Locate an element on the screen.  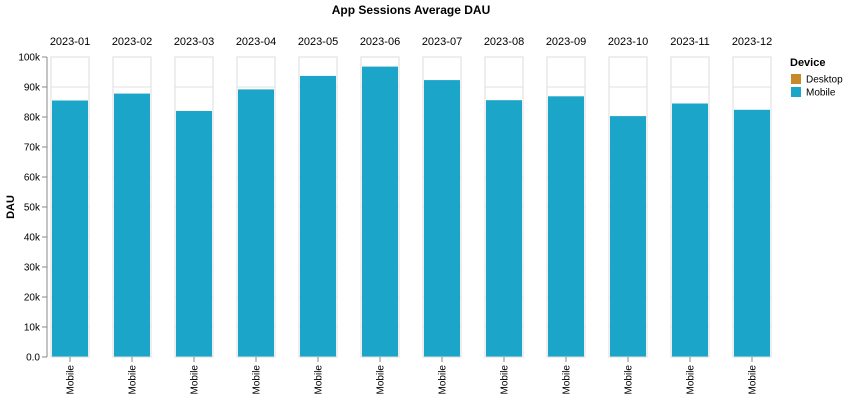
facet-header: 2023-06 is located at coordinates (380, 42).